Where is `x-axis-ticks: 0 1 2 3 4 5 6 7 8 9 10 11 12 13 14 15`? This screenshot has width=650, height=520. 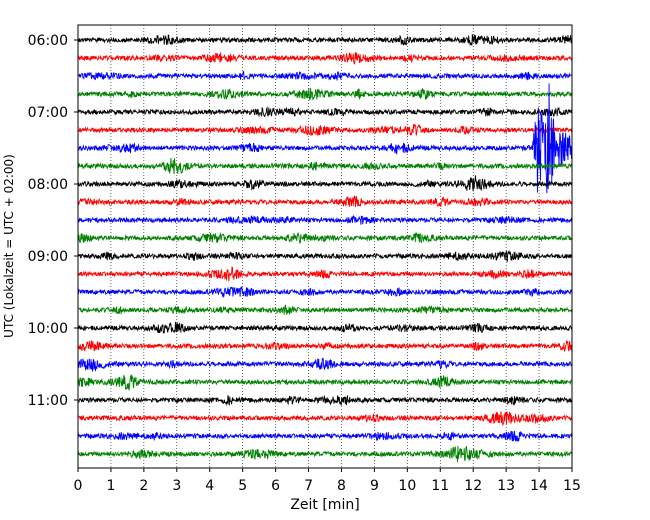 x-axis-ticks: 0 1 2 3 4 5 6 7 8 9 10 11 12 13 14 15 is located at coordinates (327, 481).